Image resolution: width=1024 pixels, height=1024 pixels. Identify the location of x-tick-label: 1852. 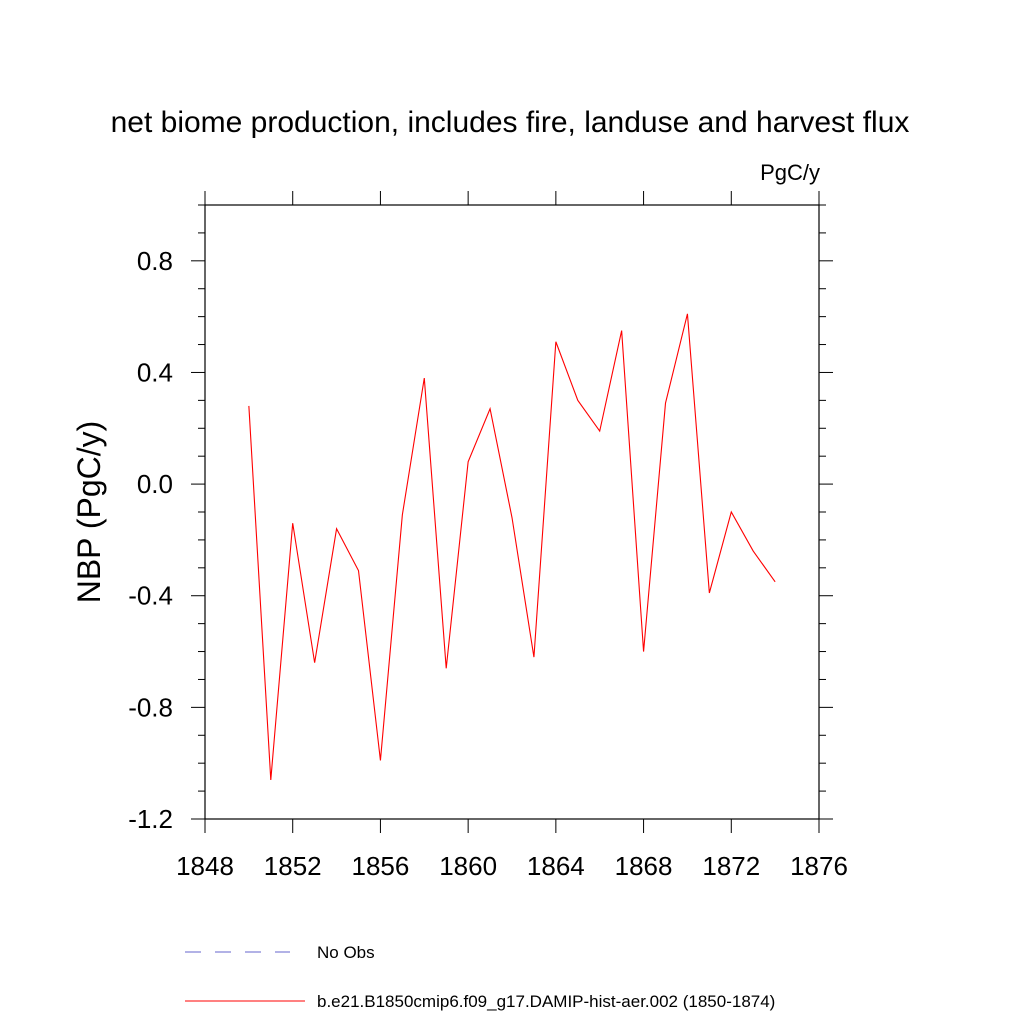
(293, 866).